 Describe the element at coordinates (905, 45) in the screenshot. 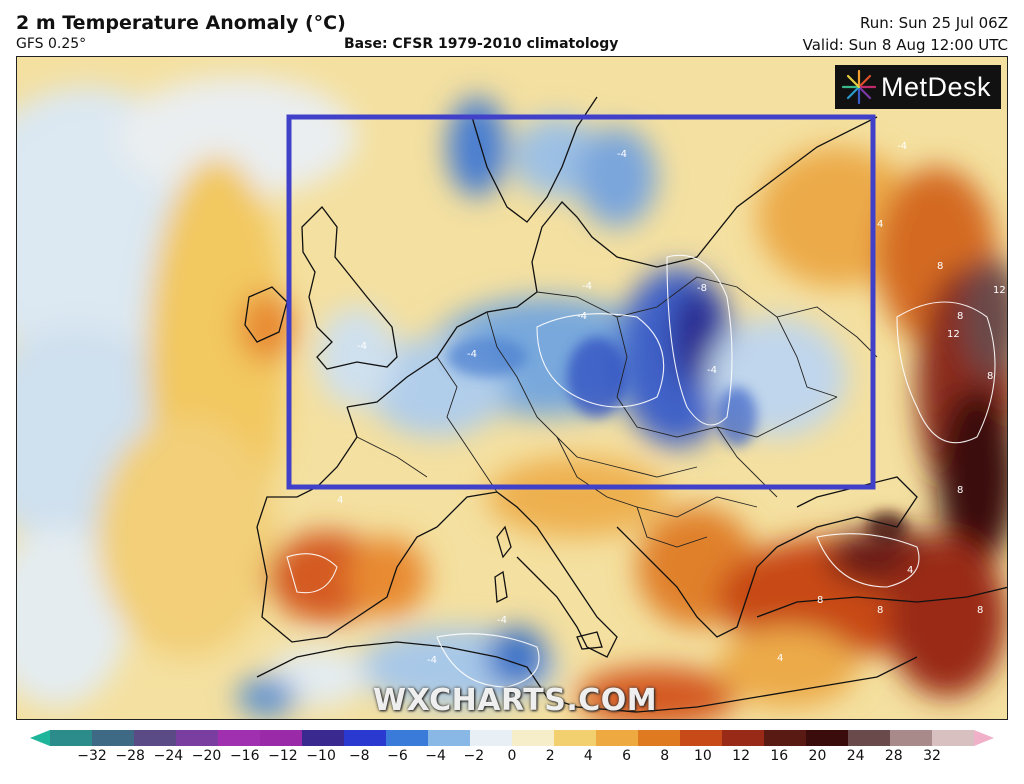

I see `valid-time-label: Valid: Sun 8 Aug 12:00 UTC` at that location.